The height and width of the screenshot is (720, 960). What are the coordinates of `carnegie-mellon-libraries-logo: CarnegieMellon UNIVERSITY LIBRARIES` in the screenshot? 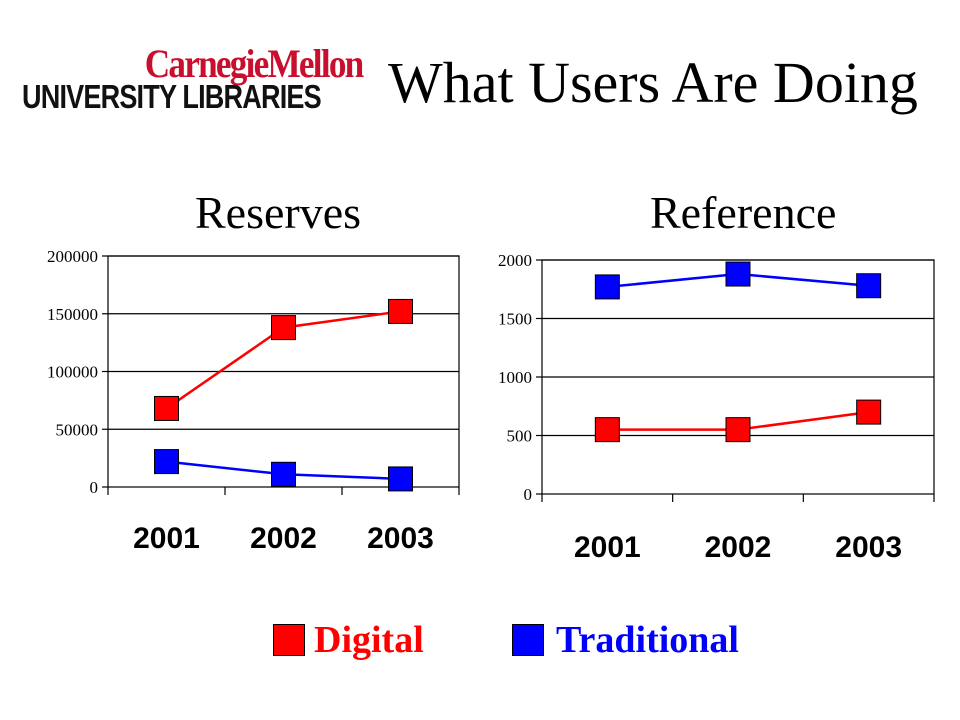 It's located at (193, 78).